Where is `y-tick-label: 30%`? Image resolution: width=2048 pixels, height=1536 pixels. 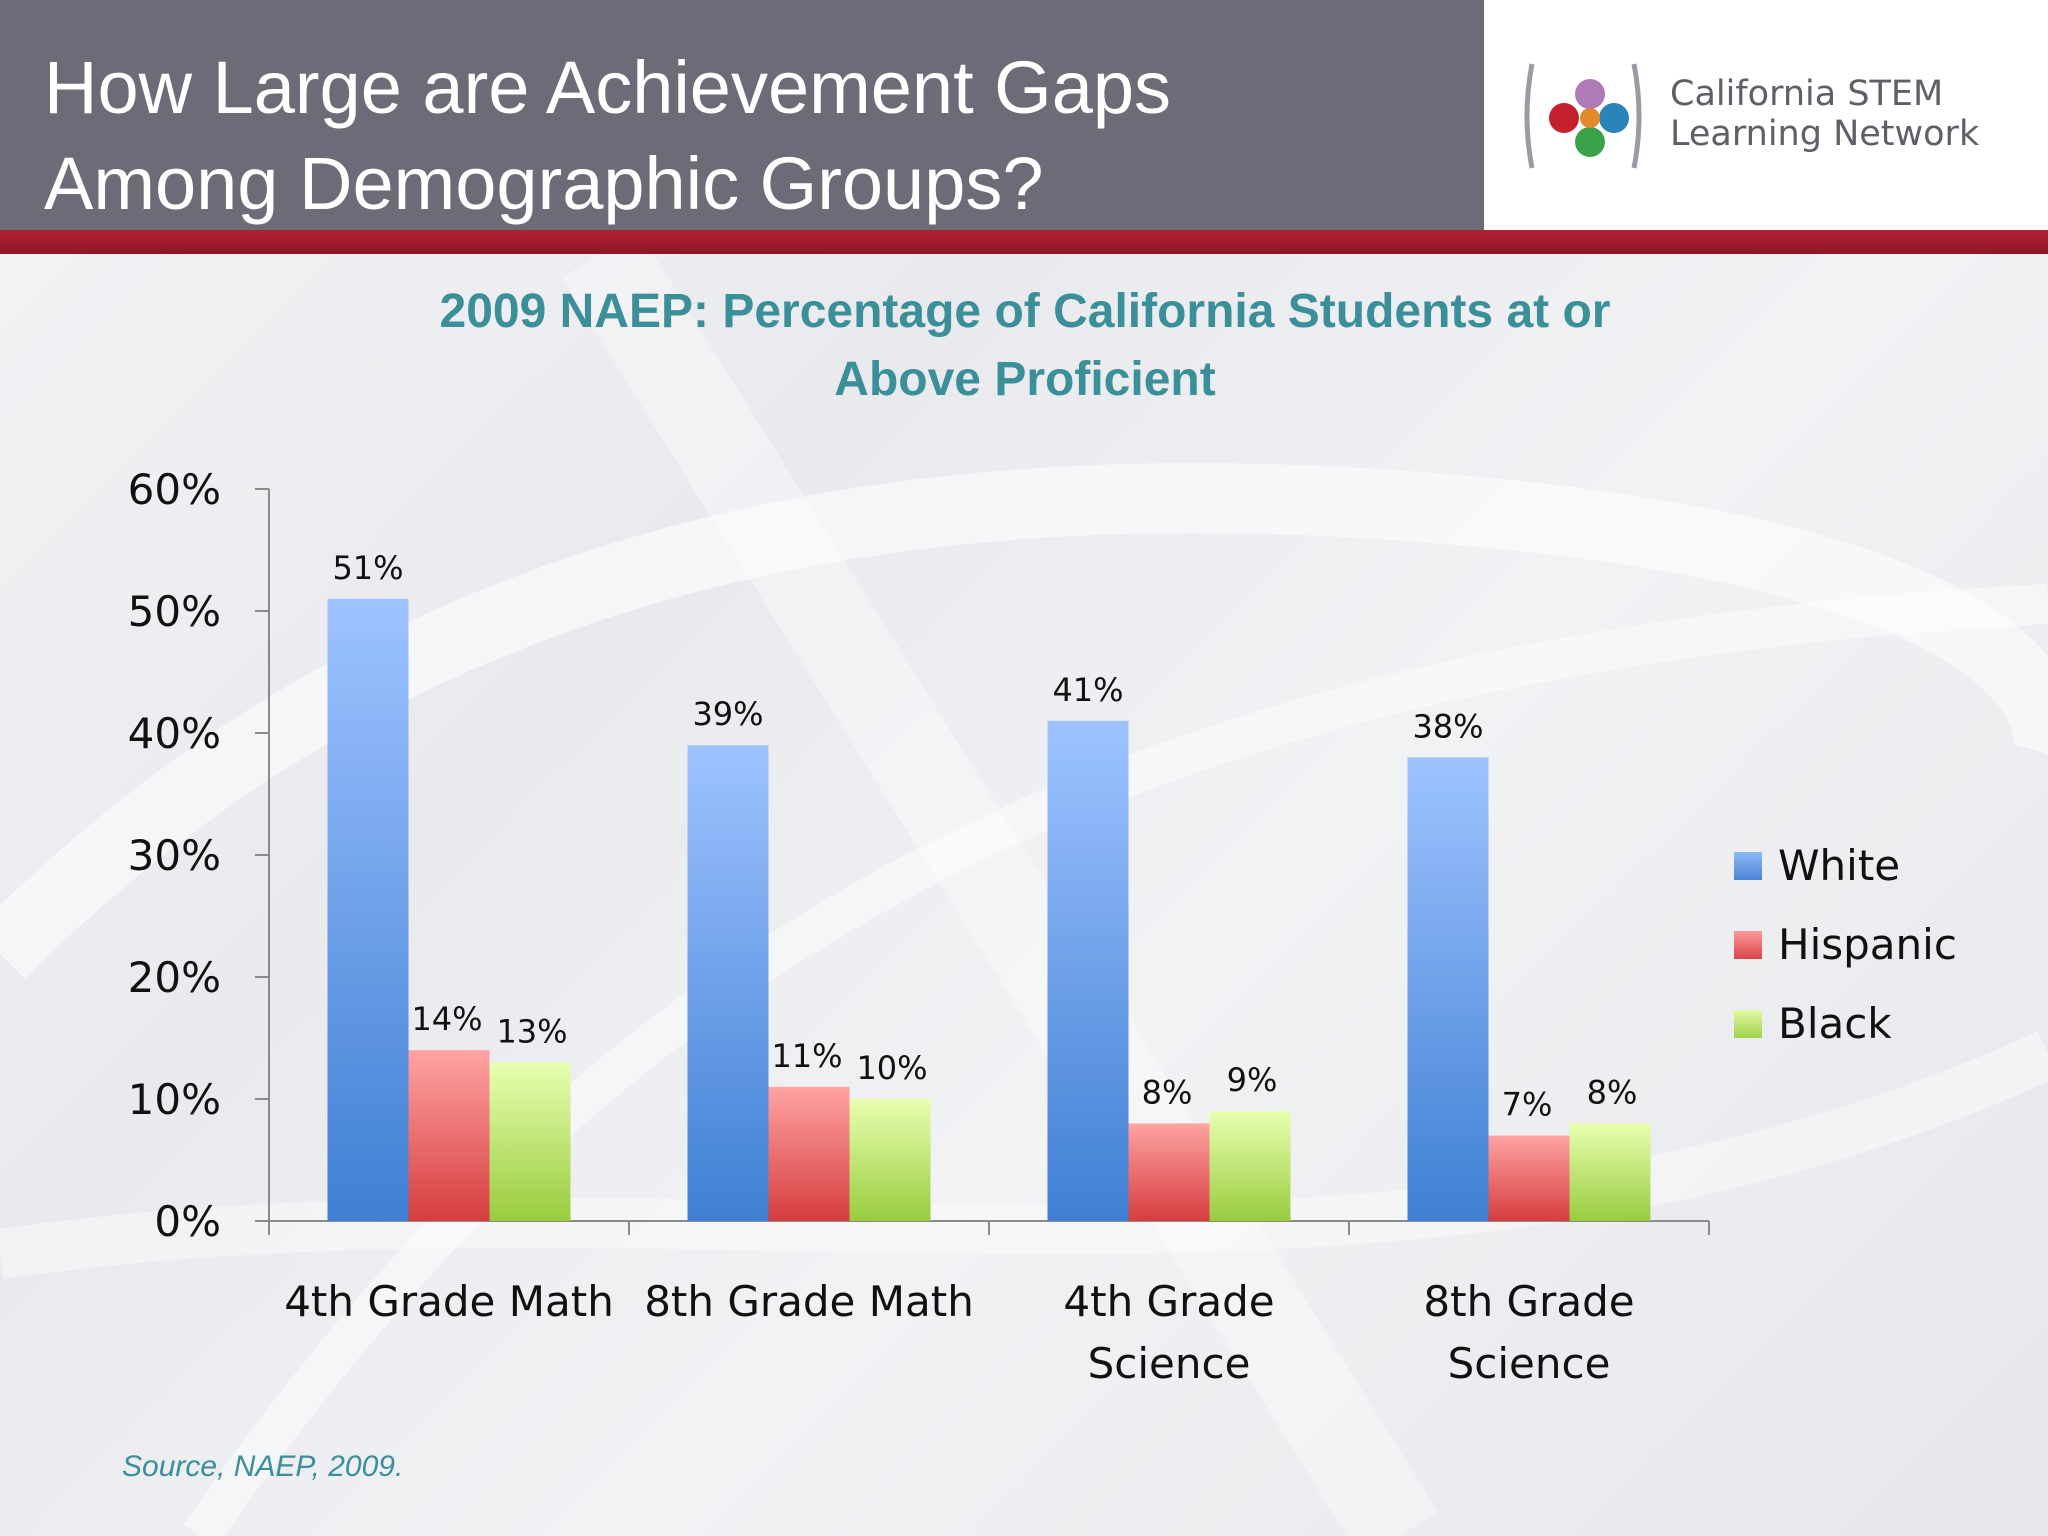
y-tick-label: 30% is located at coordinates (174, 855).